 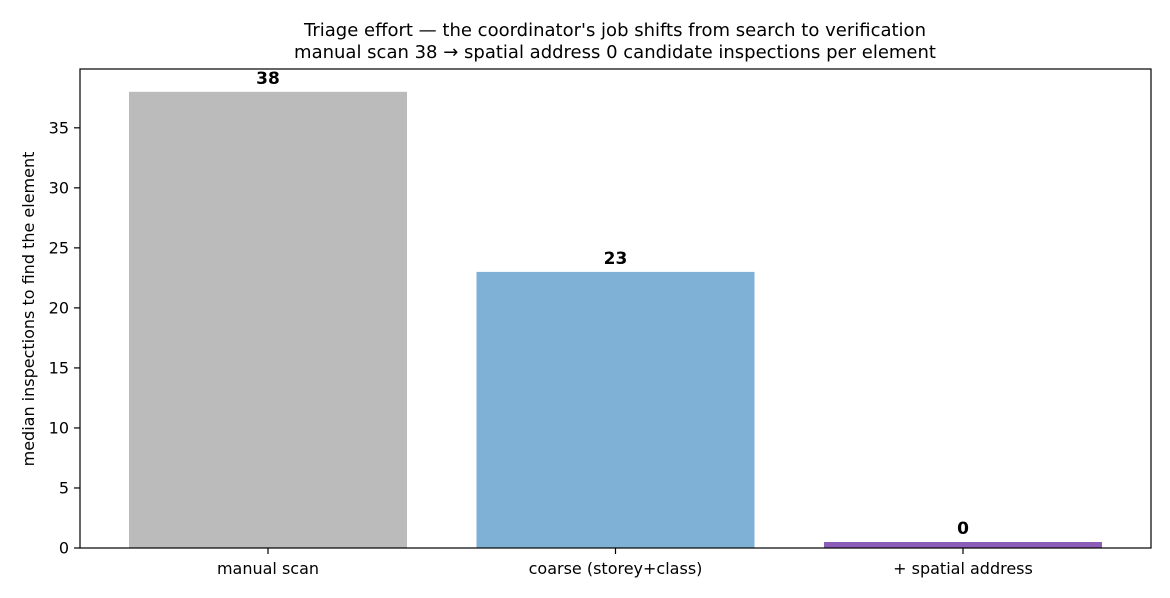 What do you see at coordinates (268, 79) in the screenshot?
I see `data-label-0: 38` at bounding box center [268, 79].